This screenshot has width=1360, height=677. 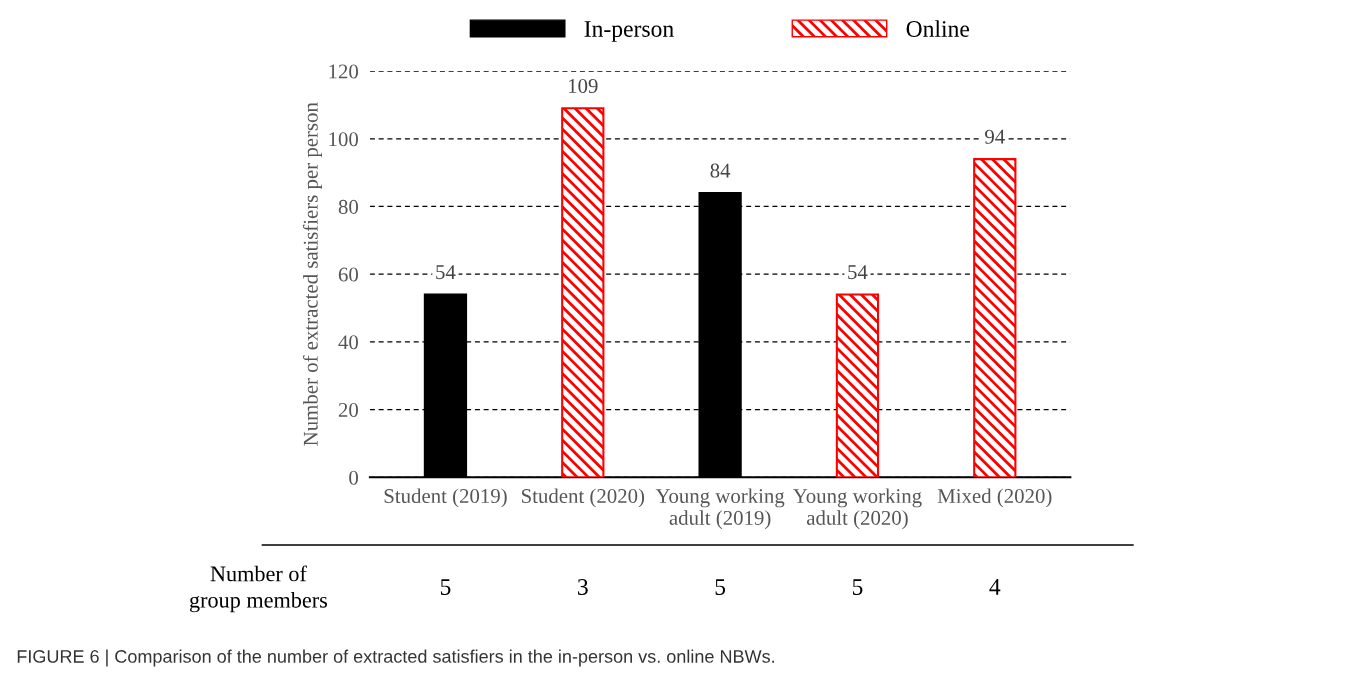 I want to click on y-tick-label: 40, so click(x=348, y=342).